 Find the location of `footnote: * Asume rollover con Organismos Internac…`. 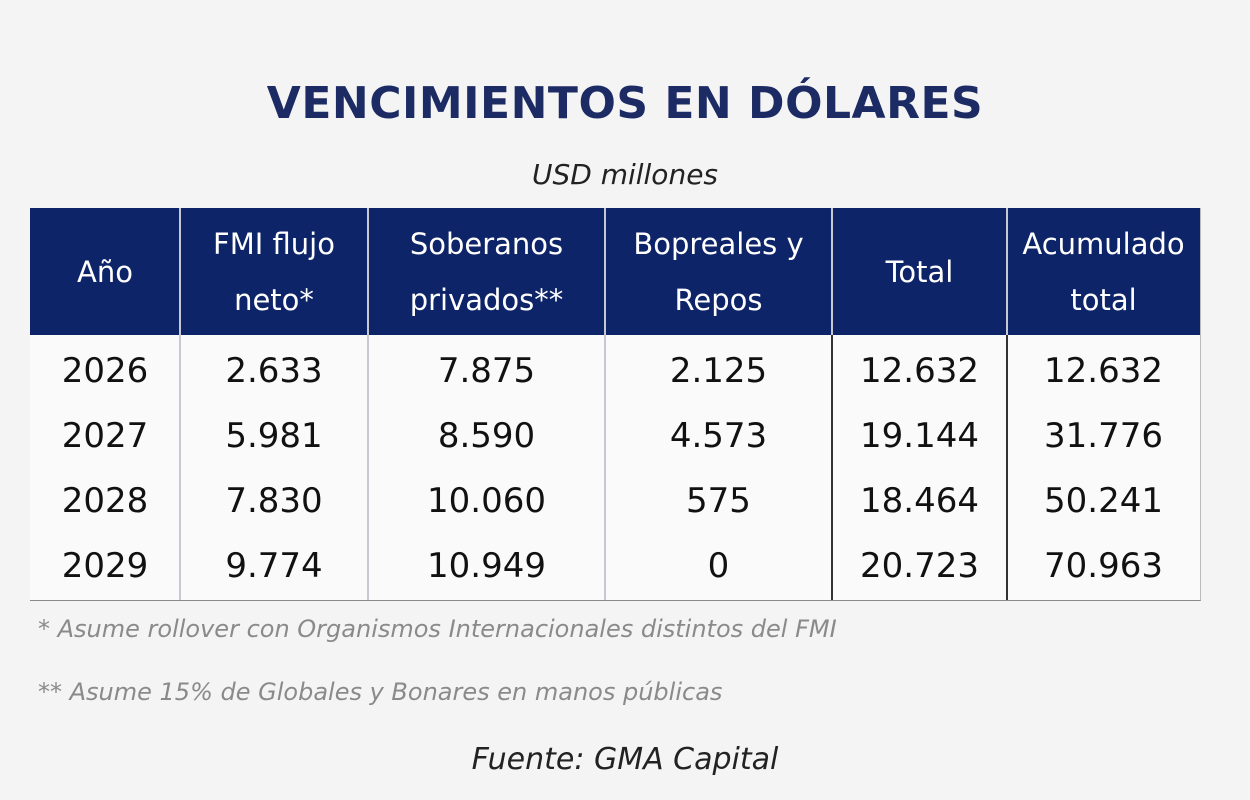

footnote: * Asume rollover con Organismos Internac… is located at coordinates (437, 629).